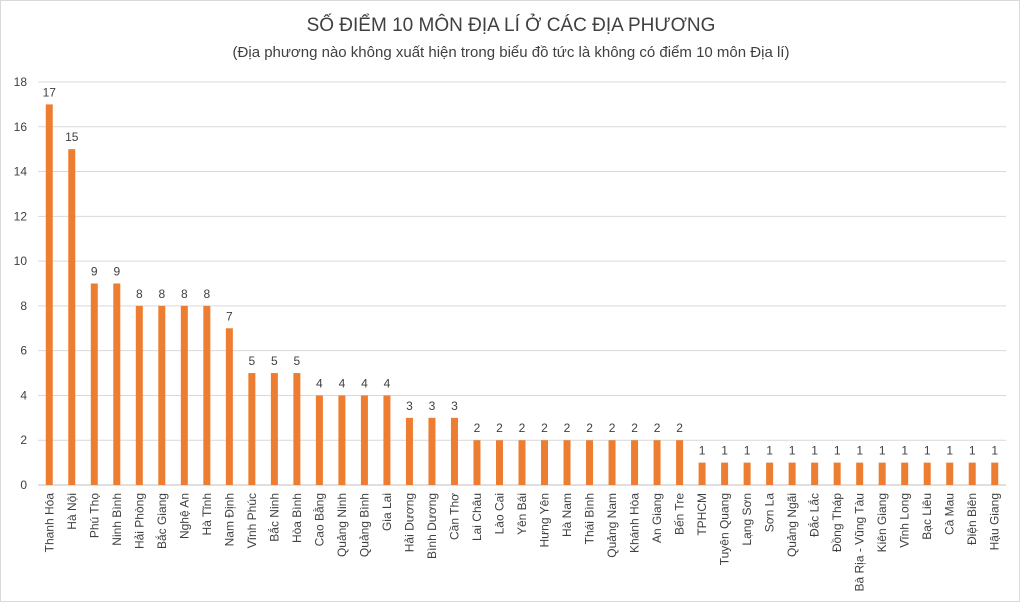 This screenshot has width=1020, height=603. Describe the element at coordinates (657, 518) in the screenshot. I see `category-label: An Giang` at that location.